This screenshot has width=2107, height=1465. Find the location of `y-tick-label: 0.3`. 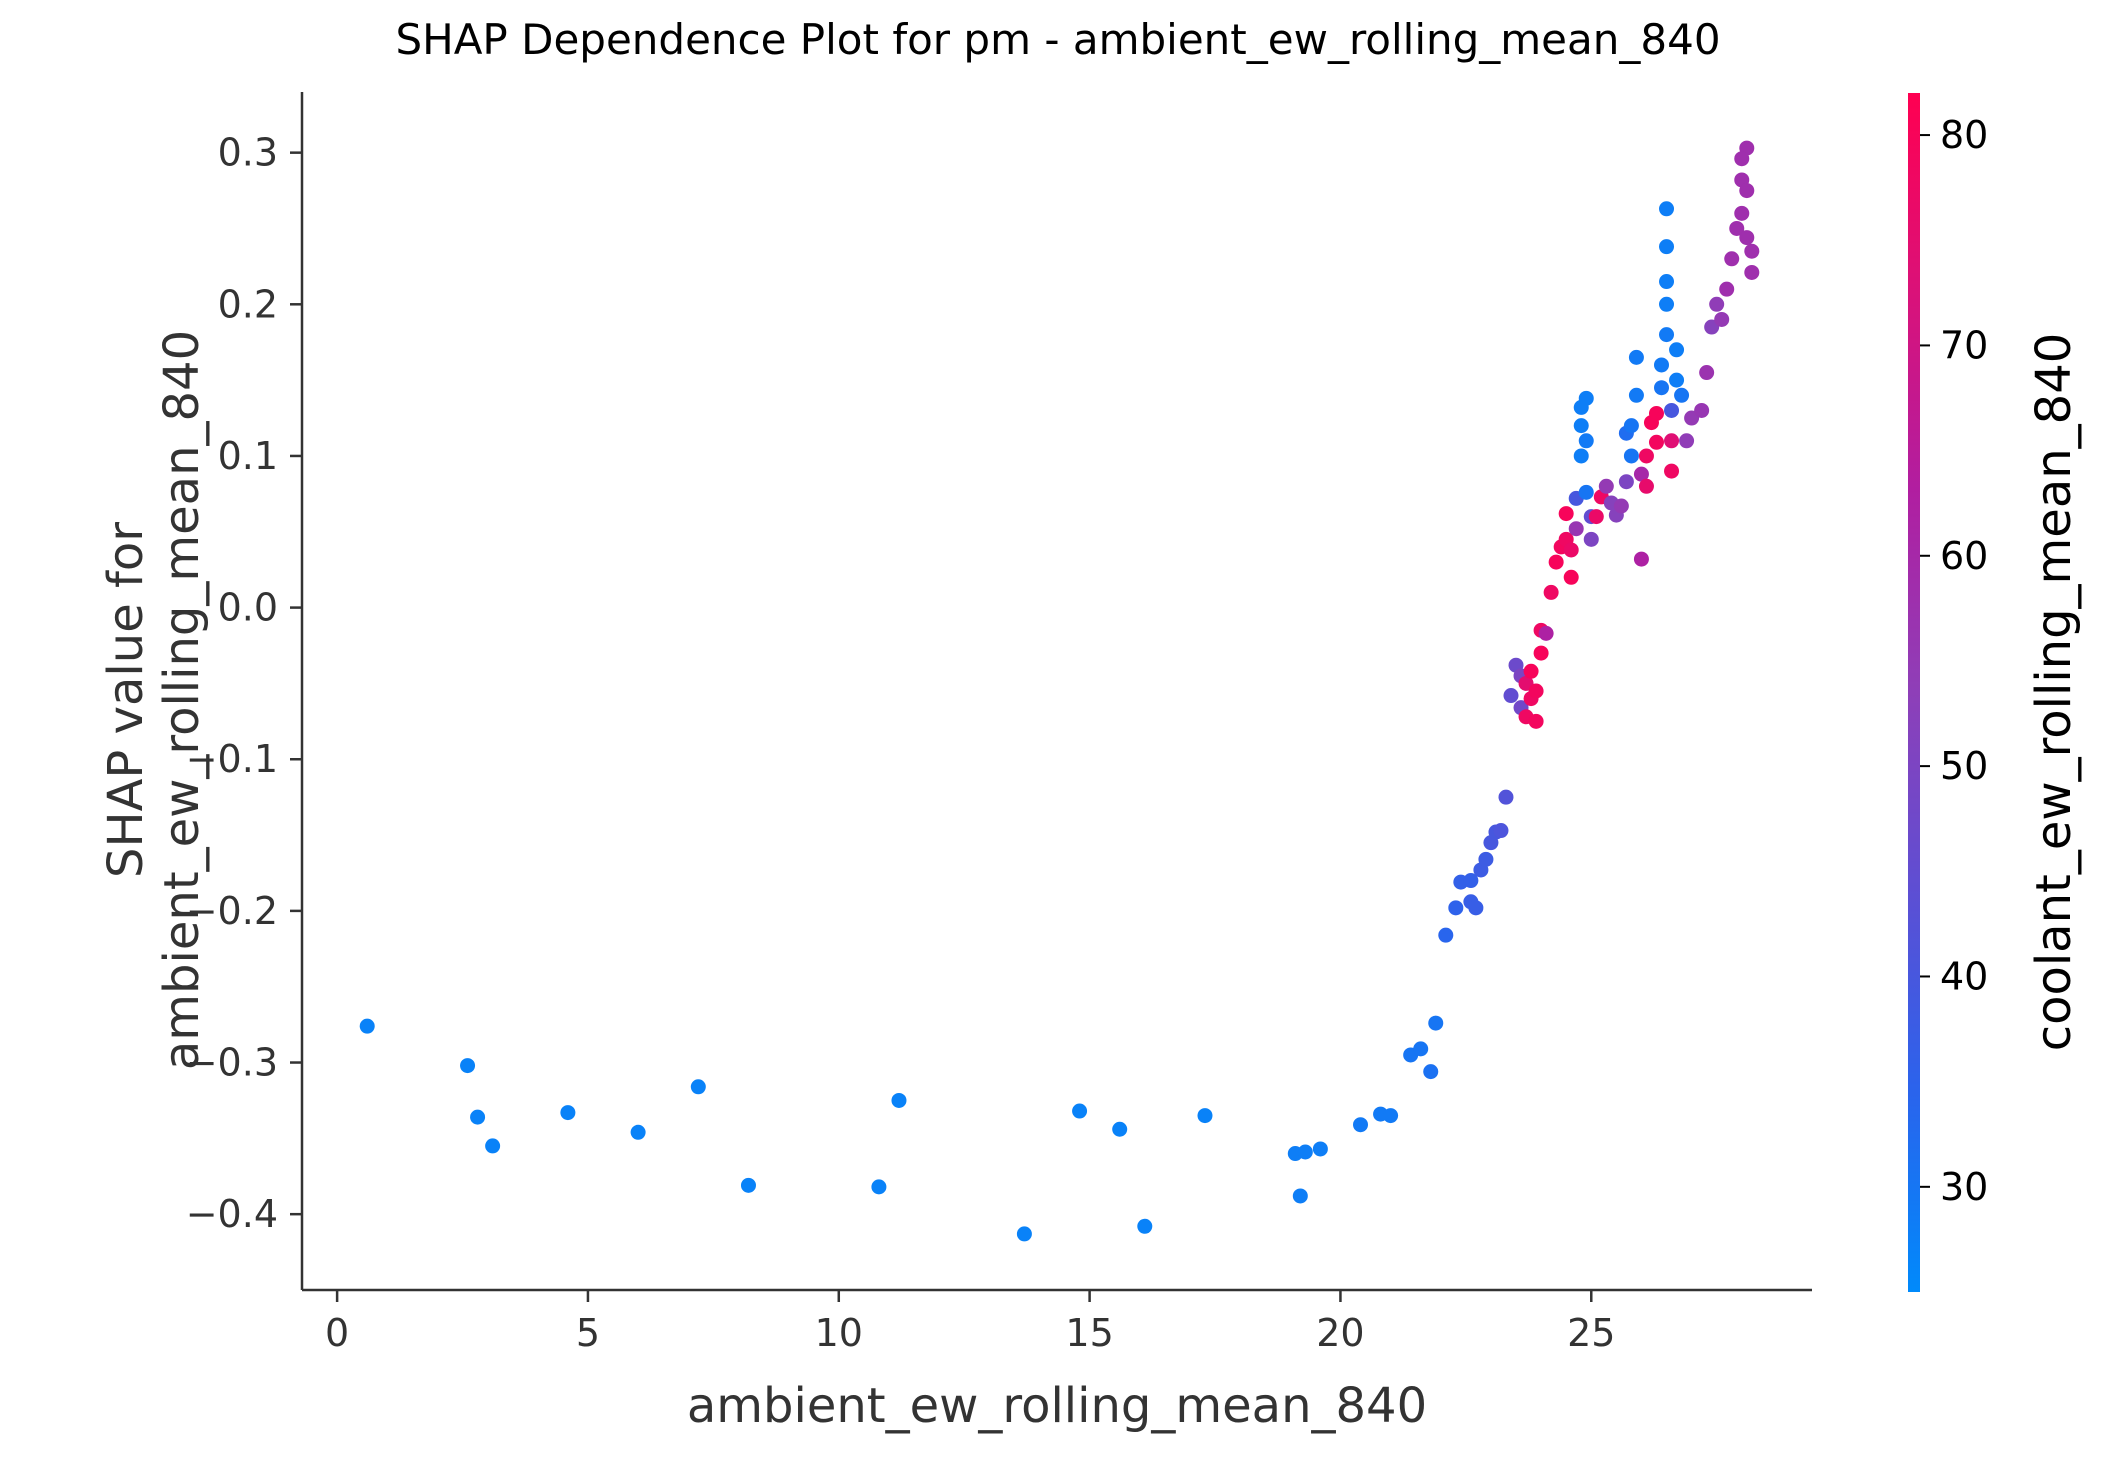

y-tick-label: 0.3 is located at coordinates (248, 153).